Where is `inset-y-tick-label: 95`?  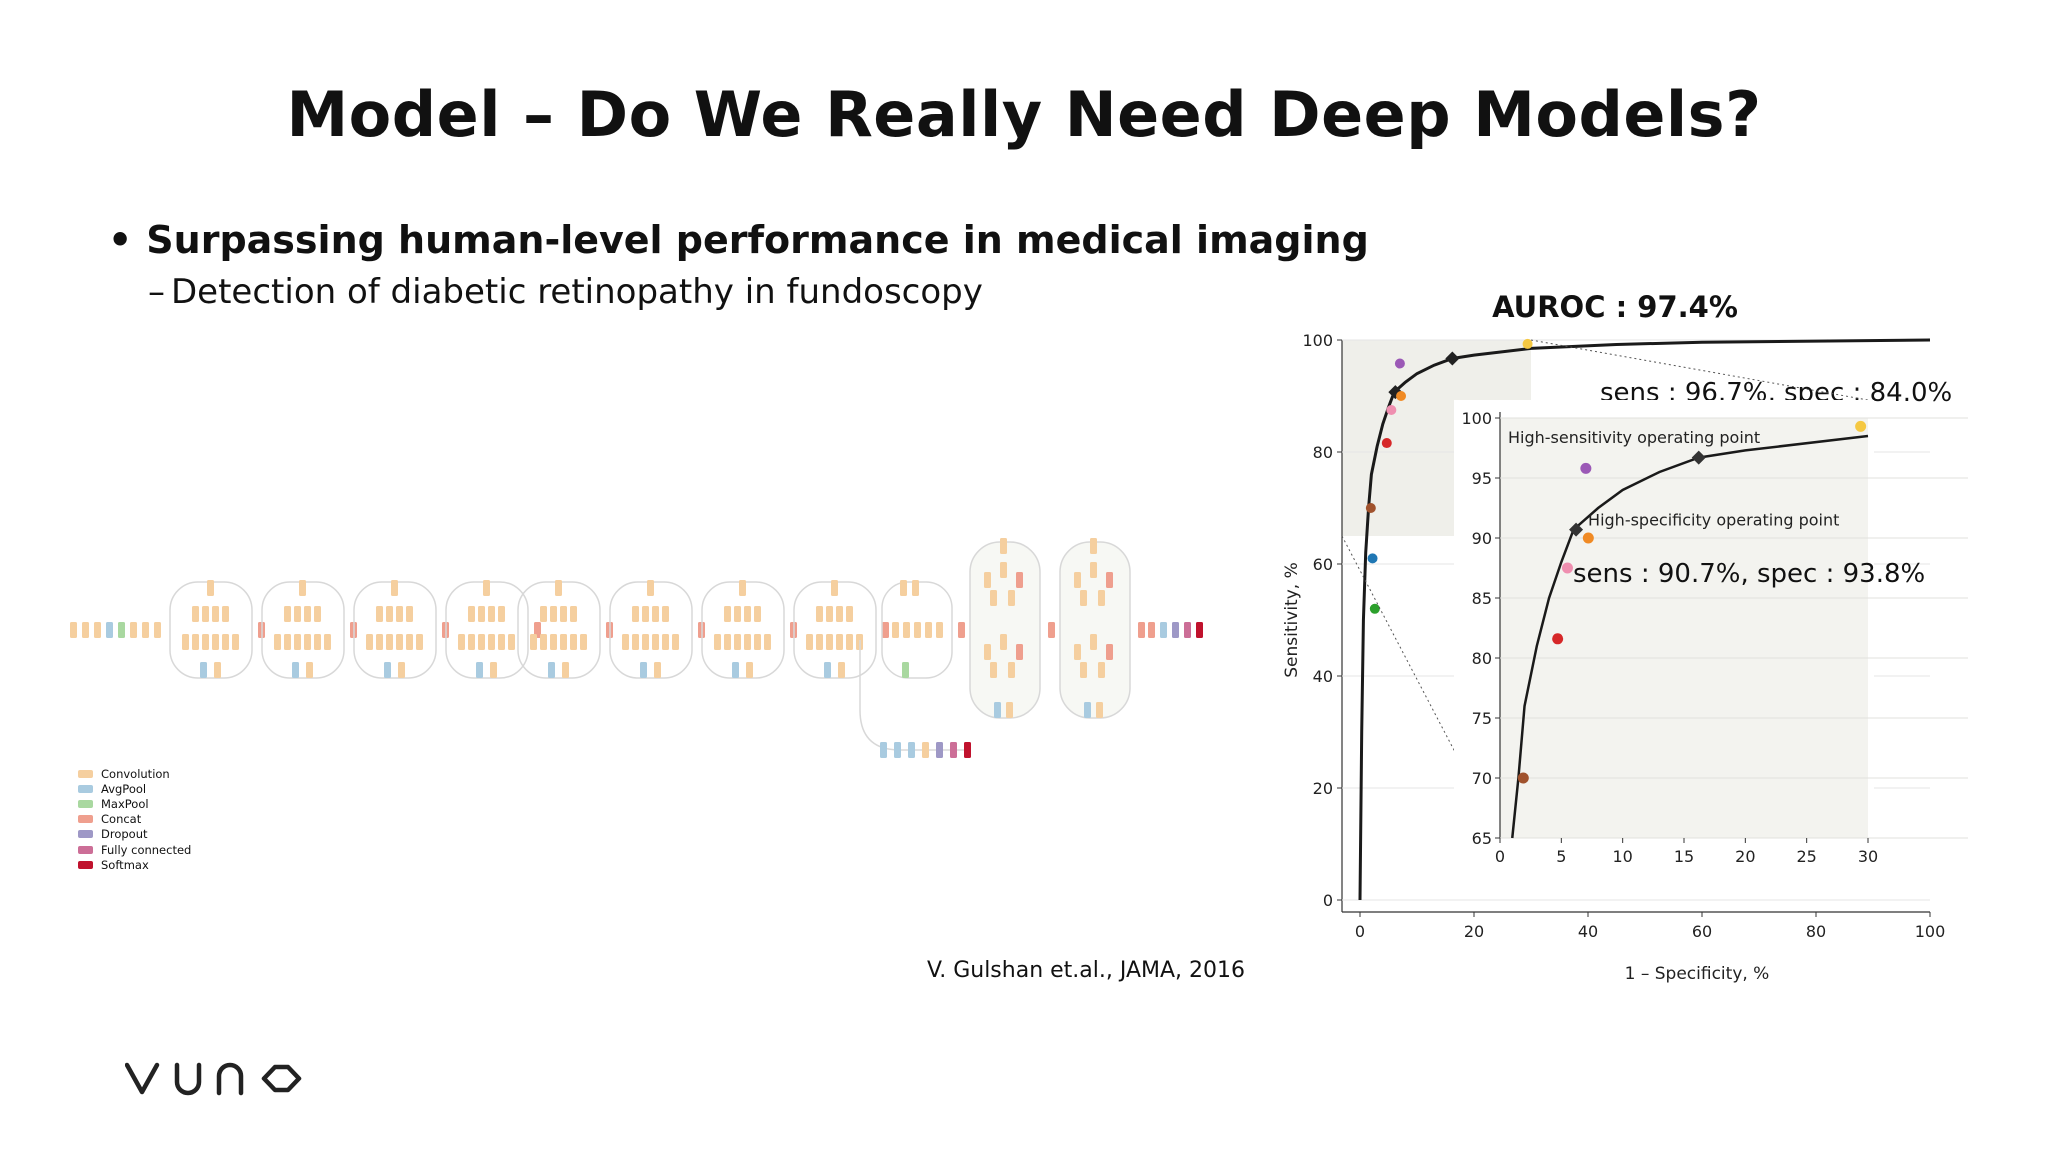
inset-y-tick-label: 95 is located at coordinates (1482, 478).